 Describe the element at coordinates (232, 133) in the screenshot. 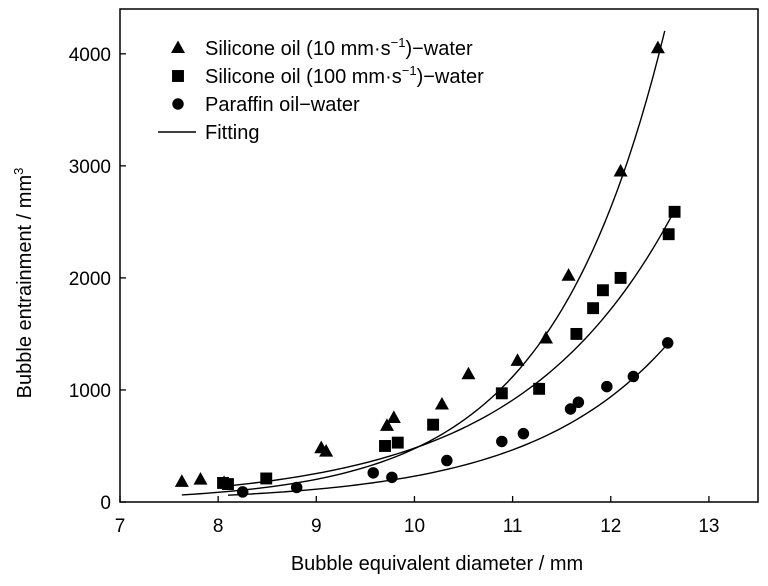

I see `legend-label-fitting: Fitting` at that location.